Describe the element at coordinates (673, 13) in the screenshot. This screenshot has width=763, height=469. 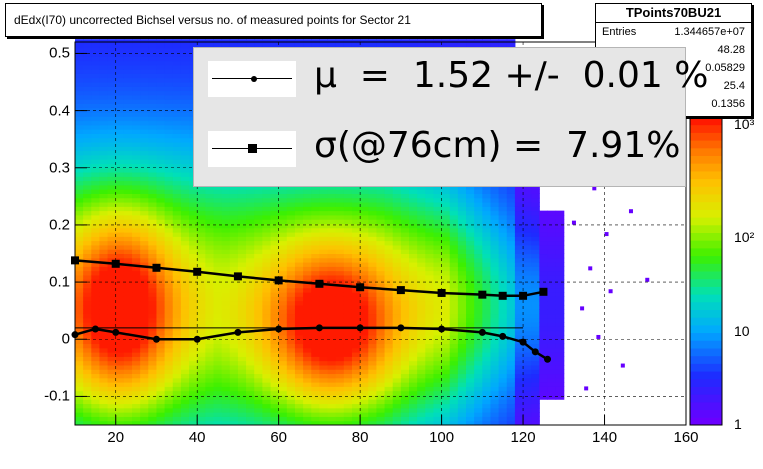
I see `stats-name: TPoints70BU21` at that location.